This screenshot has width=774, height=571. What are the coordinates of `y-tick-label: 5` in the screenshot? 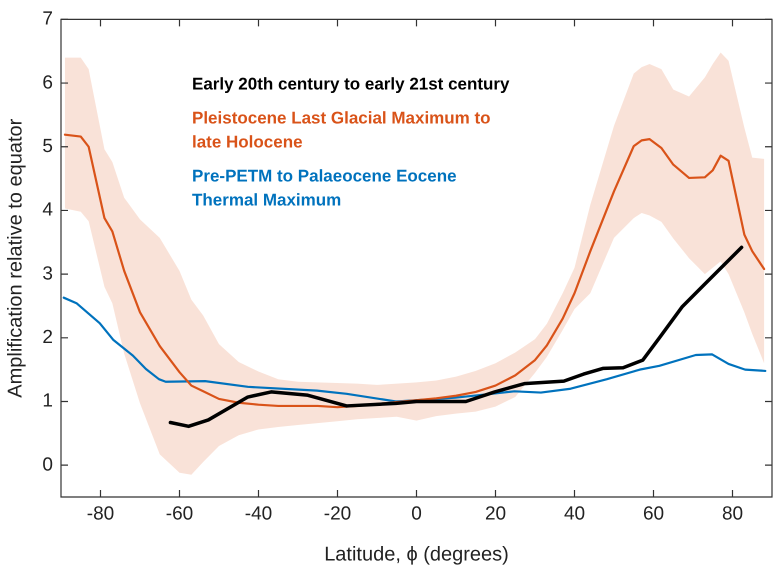 It's located at (47, 146).